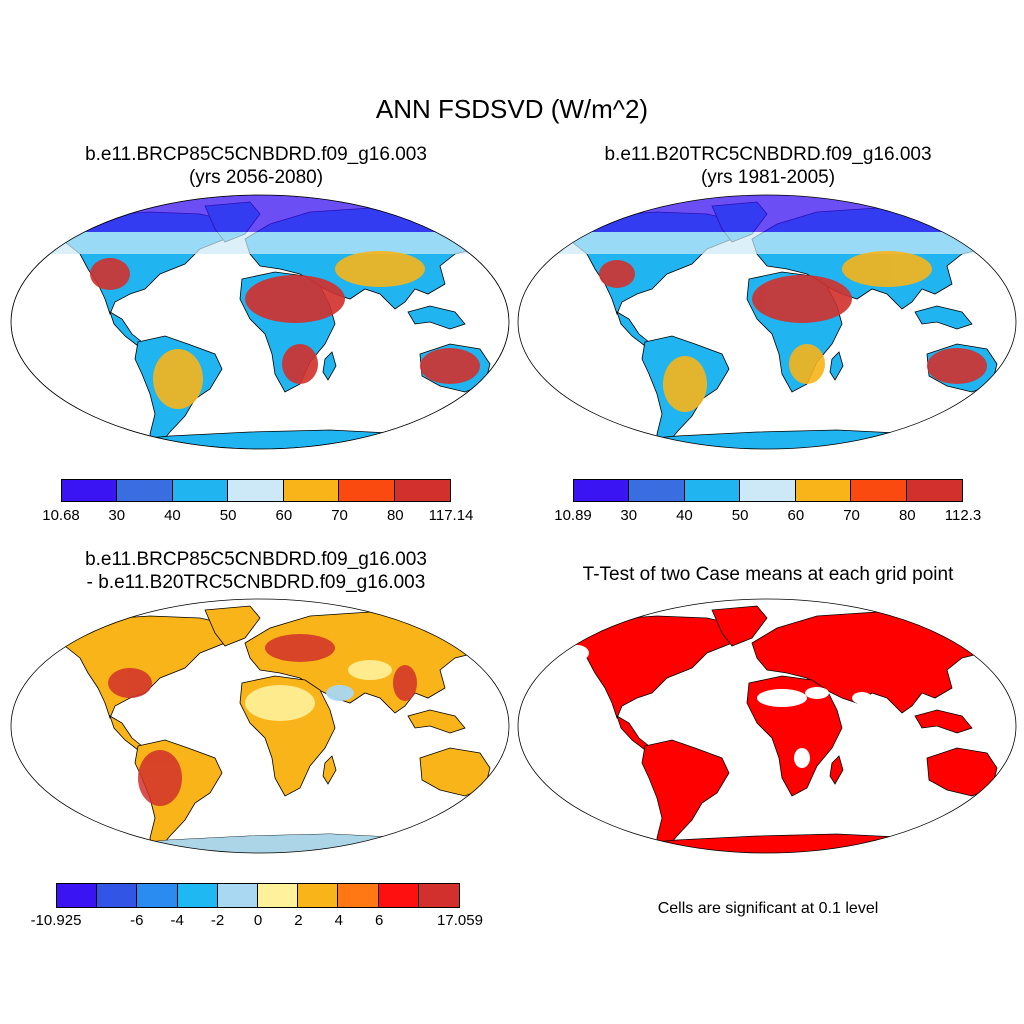 The image size is (1024, 1024). What do you see at coordinates (256, 177) in the screenshot?
I see `case-title-line2: (yrs 2056-2080)` at bounding box center [256, 177].